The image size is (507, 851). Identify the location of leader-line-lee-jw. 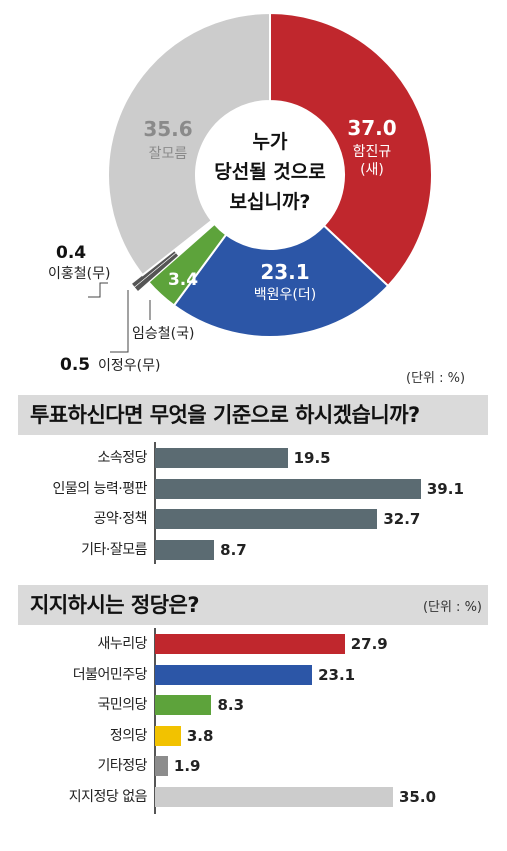
(119, 321).